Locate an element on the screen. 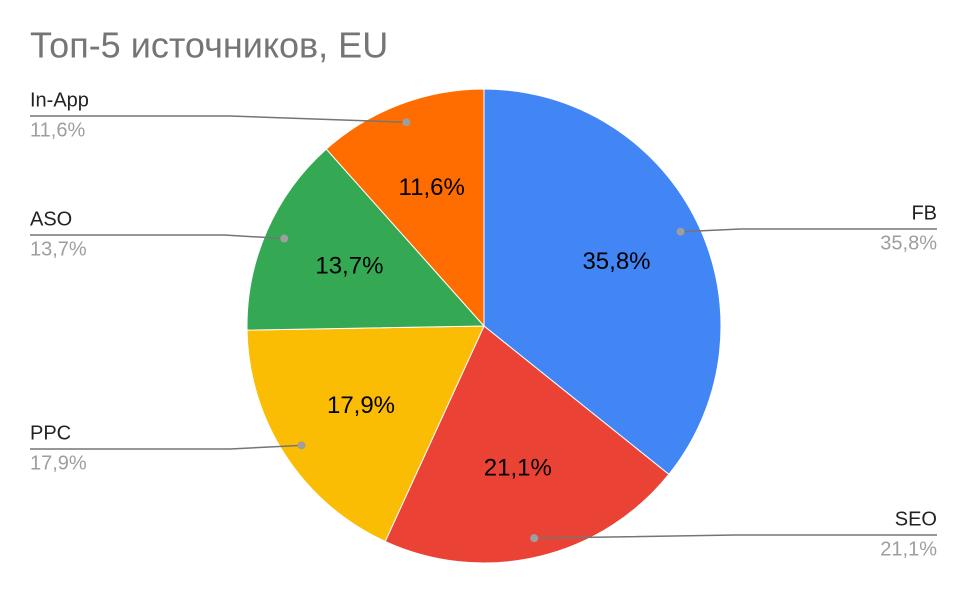 The width and height of the screenshot is (967, 592). slice-label: 11,6% is located at coordinates (432, 187).